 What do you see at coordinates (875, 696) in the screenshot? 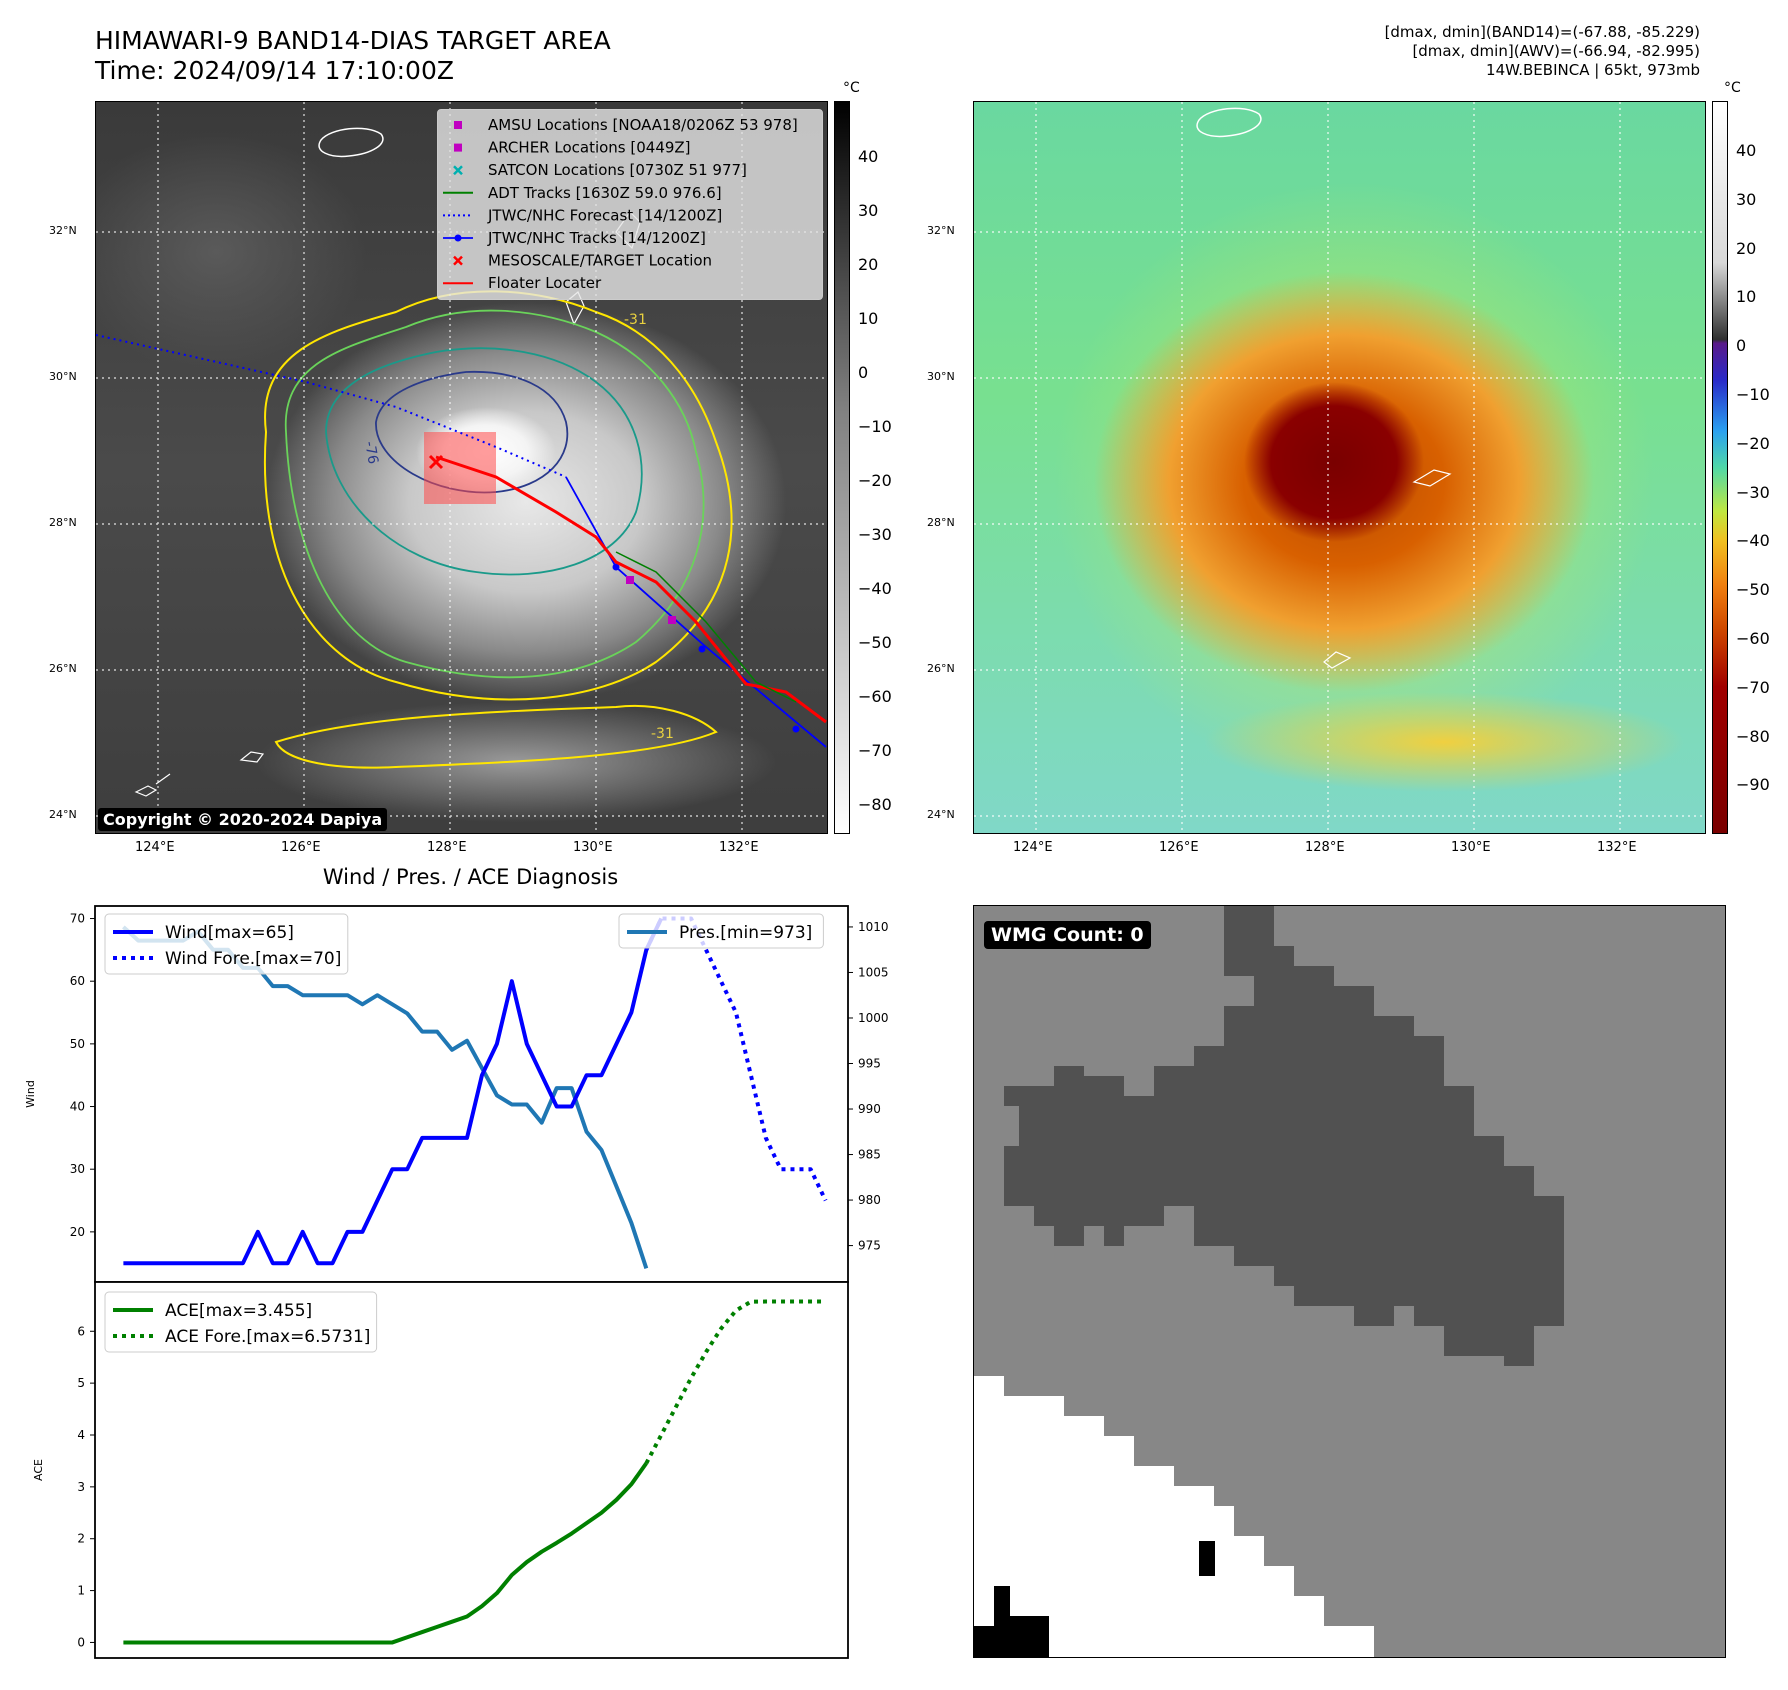
I see `colorbar-tick-label: −60` at bounding box center [875, 696].